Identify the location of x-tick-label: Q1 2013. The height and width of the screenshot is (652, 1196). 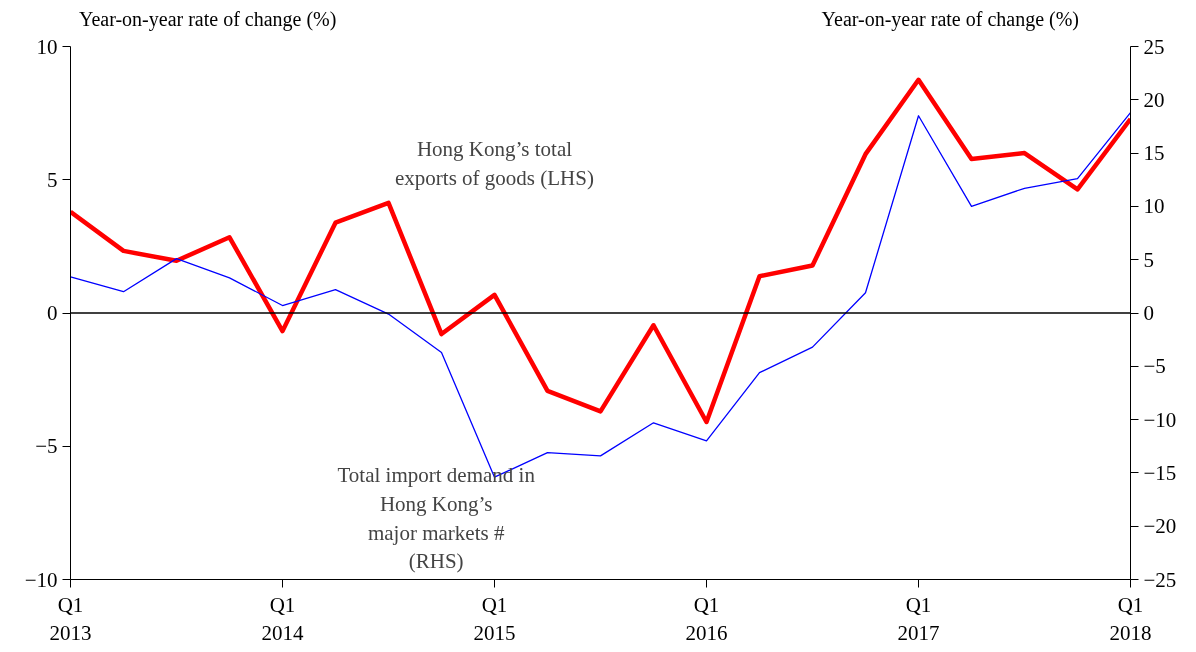
(70, 619).